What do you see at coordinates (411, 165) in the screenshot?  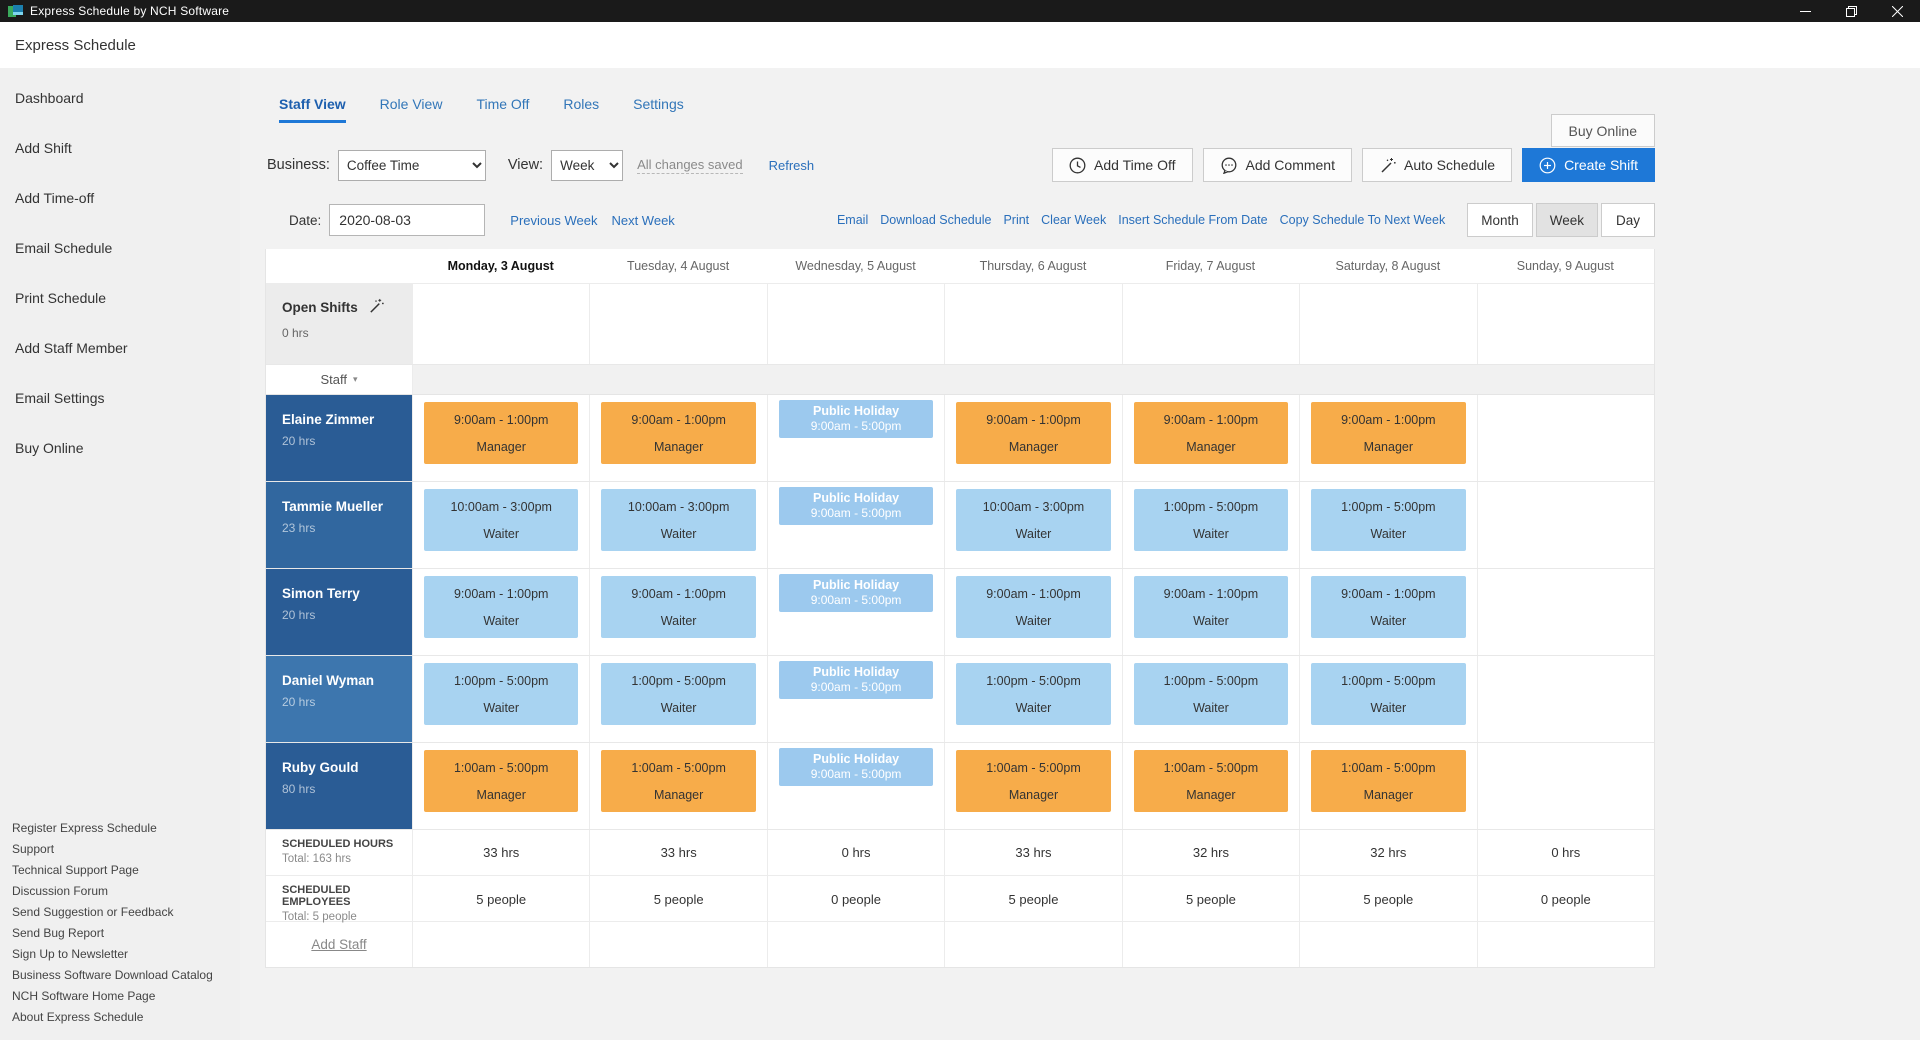 I see `business-select: Coffee Time` at bounding box center [411, 165].